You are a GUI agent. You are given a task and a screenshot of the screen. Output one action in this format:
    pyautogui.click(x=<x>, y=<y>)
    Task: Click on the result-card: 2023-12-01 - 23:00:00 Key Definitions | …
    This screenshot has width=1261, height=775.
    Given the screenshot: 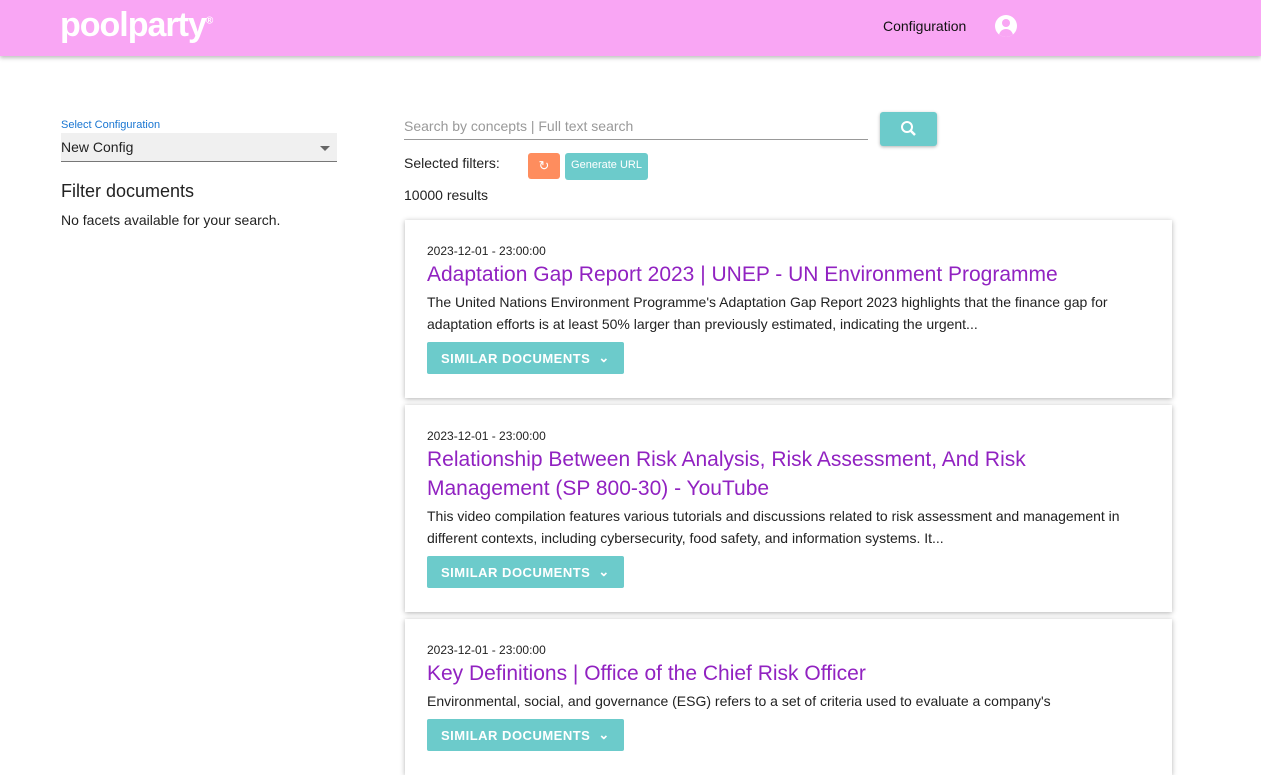 What is the action you would take?
    pyautogui.click(x=788, y=697)
    